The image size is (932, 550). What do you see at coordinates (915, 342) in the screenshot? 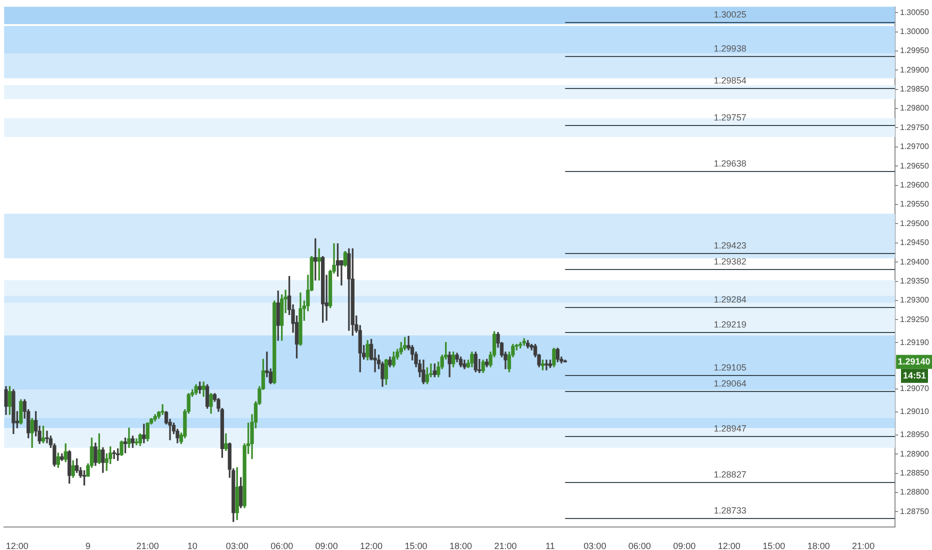
I see `y-tick-label: 1.29190` at bounding box center [915, 342].